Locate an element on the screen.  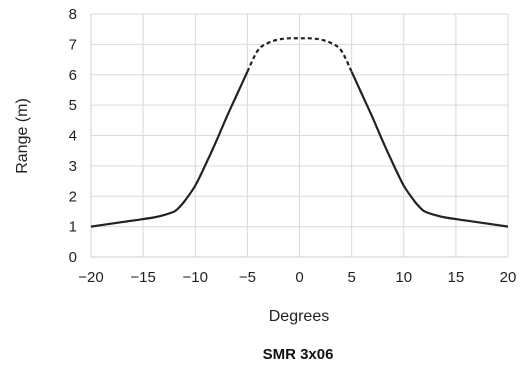
y-tick-label: 8 is located at coordinates (73, 14).